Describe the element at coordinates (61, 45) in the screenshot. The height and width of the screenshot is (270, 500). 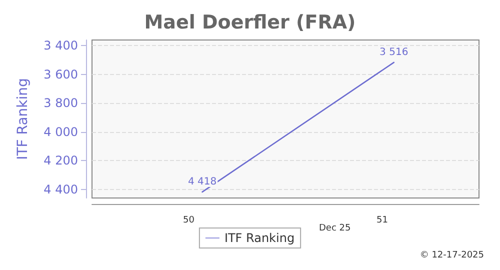
I see `y-tick-label: 3 400` at that location.